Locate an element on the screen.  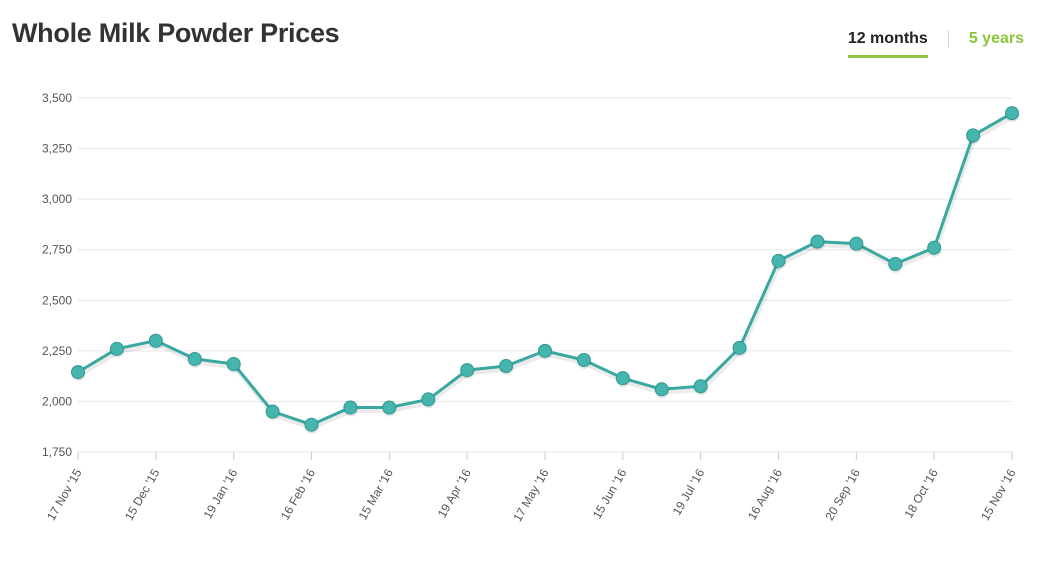
x-tick-label: 19 Jan '16 is located at coordinates (221, 493).